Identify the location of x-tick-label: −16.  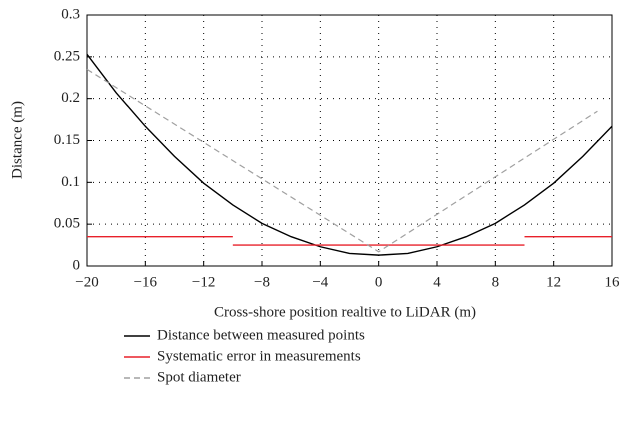
(146, 282).